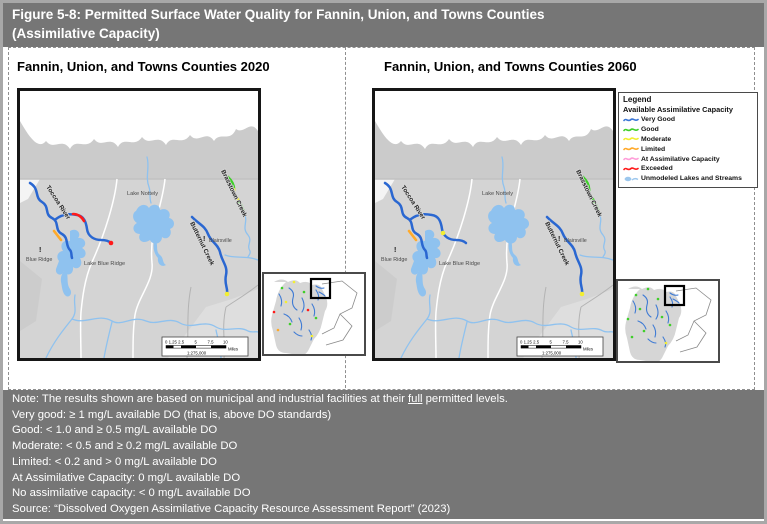 This screenshot has height=524, width=767. I want to click on toccoa-branch-end-point, so click(111, 243).